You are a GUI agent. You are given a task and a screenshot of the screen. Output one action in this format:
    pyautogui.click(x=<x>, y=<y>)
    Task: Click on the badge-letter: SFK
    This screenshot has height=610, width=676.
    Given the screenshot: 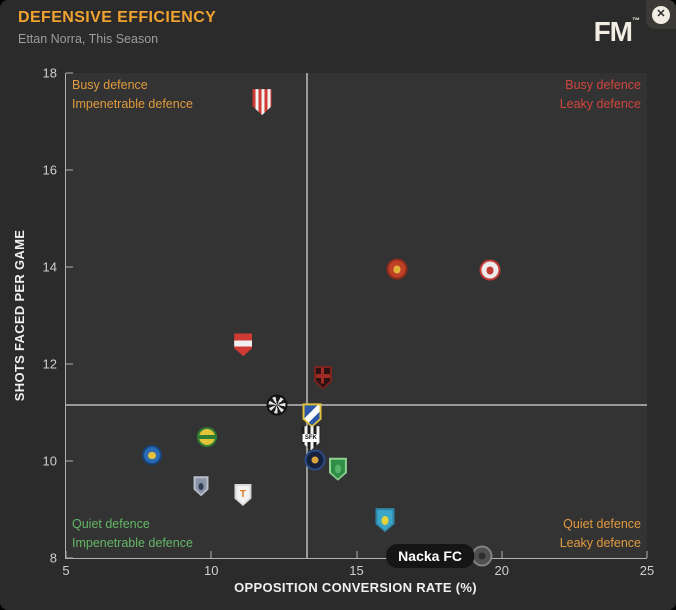 What is the action you would take?
    pyautogui.click(x=310, y=438)
    